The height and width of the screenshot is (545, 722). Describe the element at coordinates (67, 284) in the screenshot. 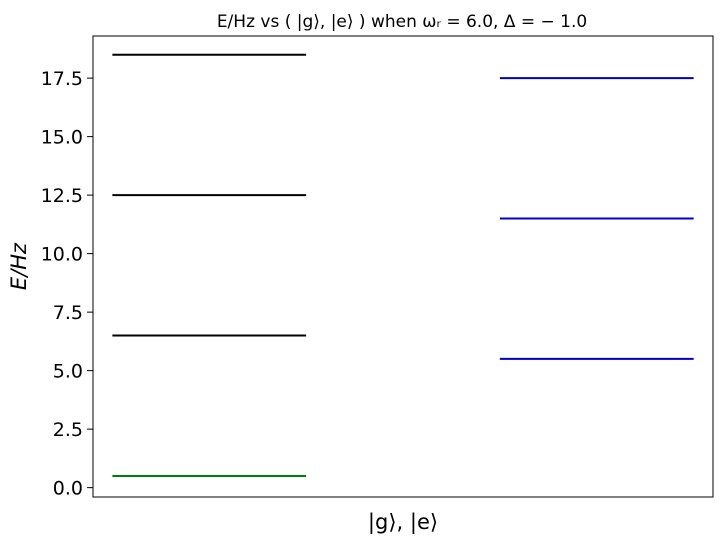

I see `y-axis: 0.0 2.5 5.0 7.5 10.0 12.5 15.0 17.5` at that location.